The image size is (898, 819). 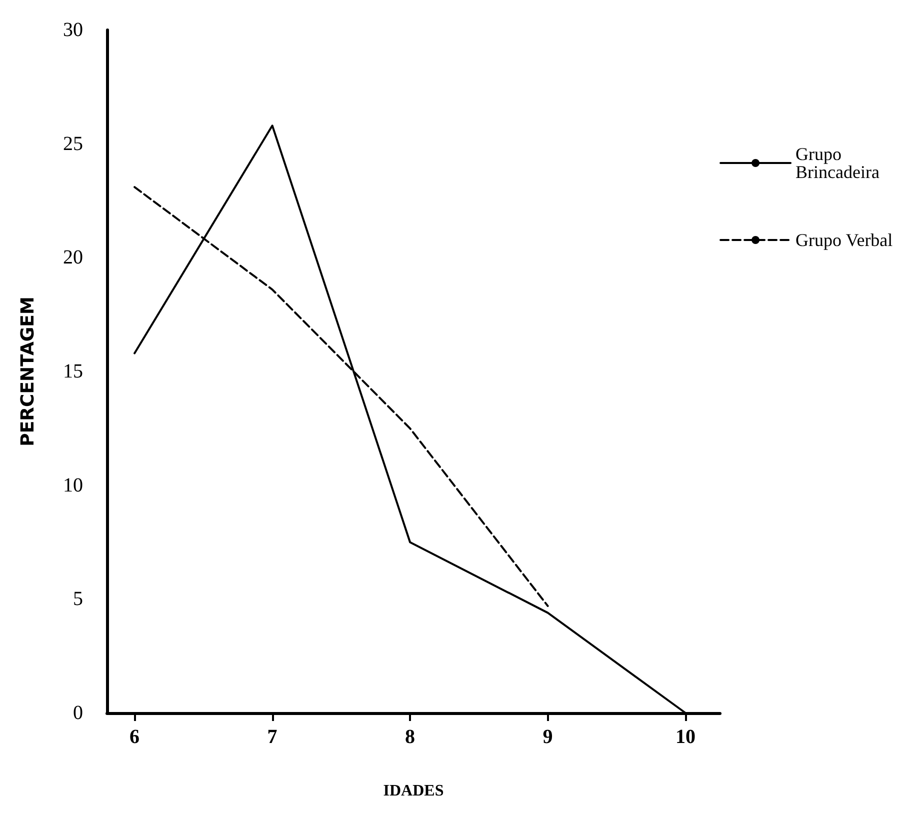 What do you see at coordinates (686, 737) in the screenshot?
I see `x-tick-label: 10` at bounding box center [686, 737].